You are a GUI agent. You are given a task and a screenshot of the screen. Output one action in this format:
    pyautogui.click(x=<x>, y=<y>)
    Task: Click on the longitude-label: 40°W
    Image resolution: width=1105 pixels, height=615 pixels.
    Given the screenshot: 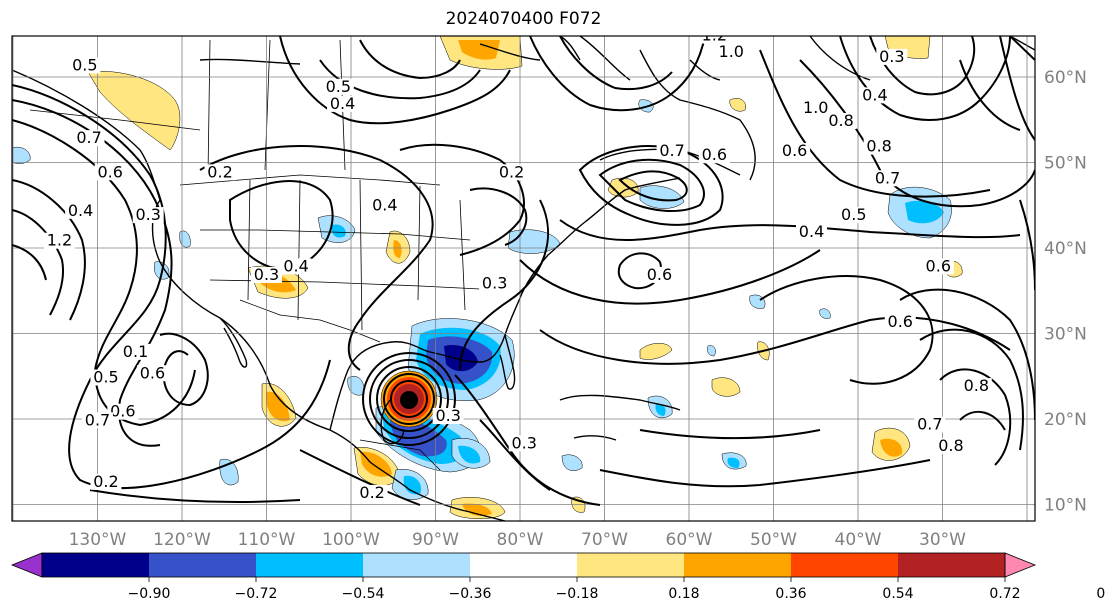 What is the action you would take?
    pyautogui.click(x=858, y=540)
    